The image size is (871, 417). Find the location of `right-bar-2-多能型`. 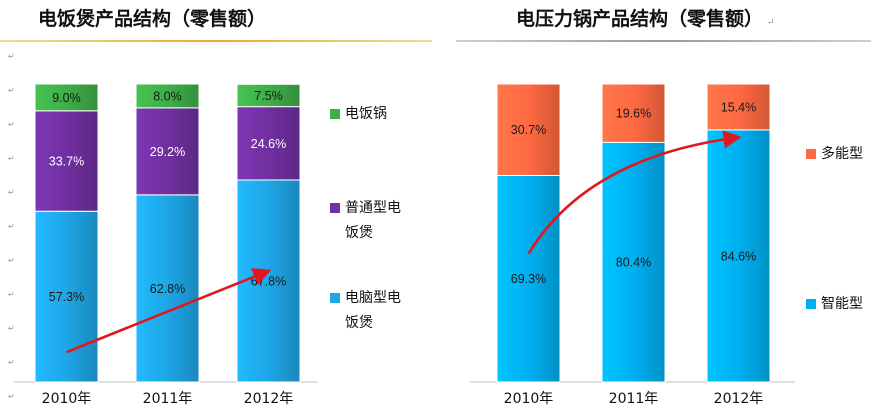

right-bar-2-多能型 is located at coordinates (738, 107).